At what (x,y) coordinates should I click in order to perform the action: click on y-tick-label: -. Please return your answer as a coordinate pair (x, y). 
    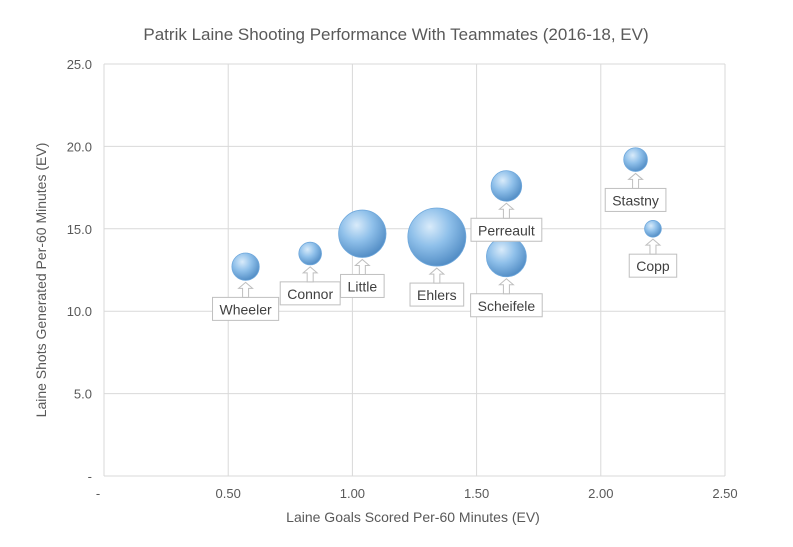
    Looking at the image, I should click on (90, 476).